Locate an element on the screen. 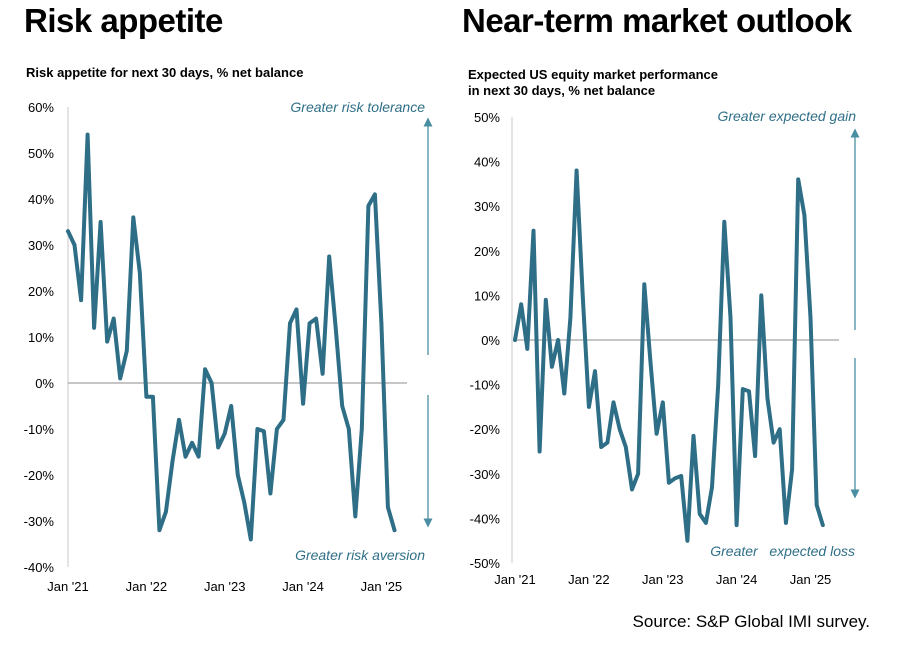  left-y-tick-labels: 60% 50% 40% 30% 20% 10% 0% -10% -20% -30% -40% is located at coordinates (39, 337).